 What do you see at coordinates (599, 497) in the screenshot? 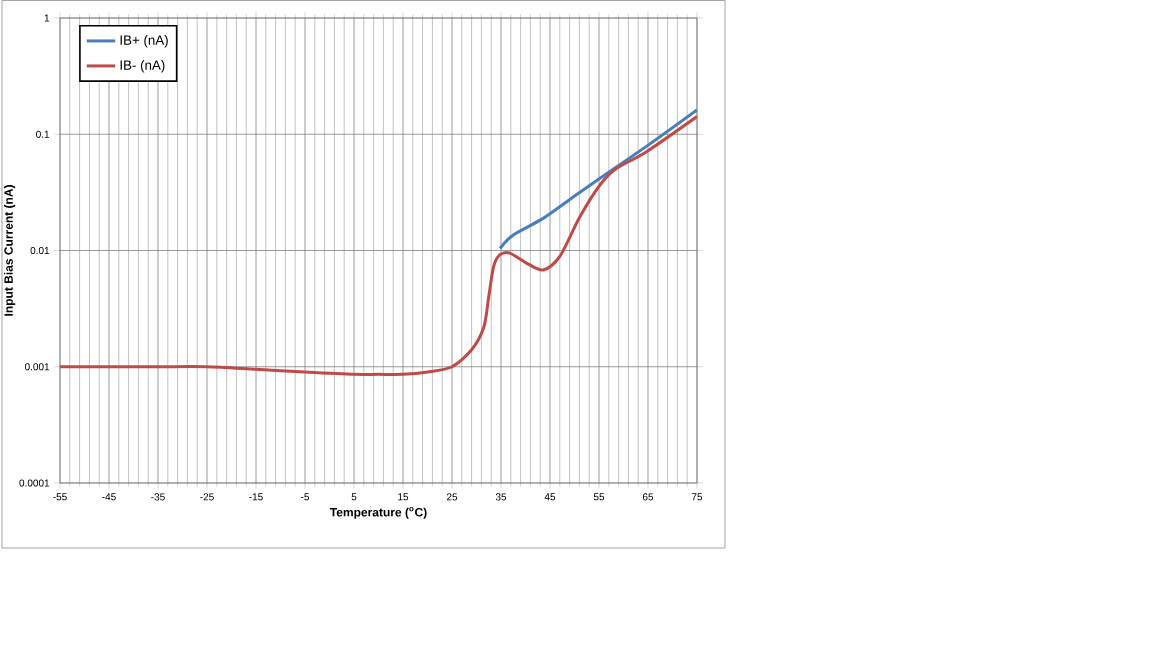
I see `x-tick-label: 55` at bounding box center [599, 497].